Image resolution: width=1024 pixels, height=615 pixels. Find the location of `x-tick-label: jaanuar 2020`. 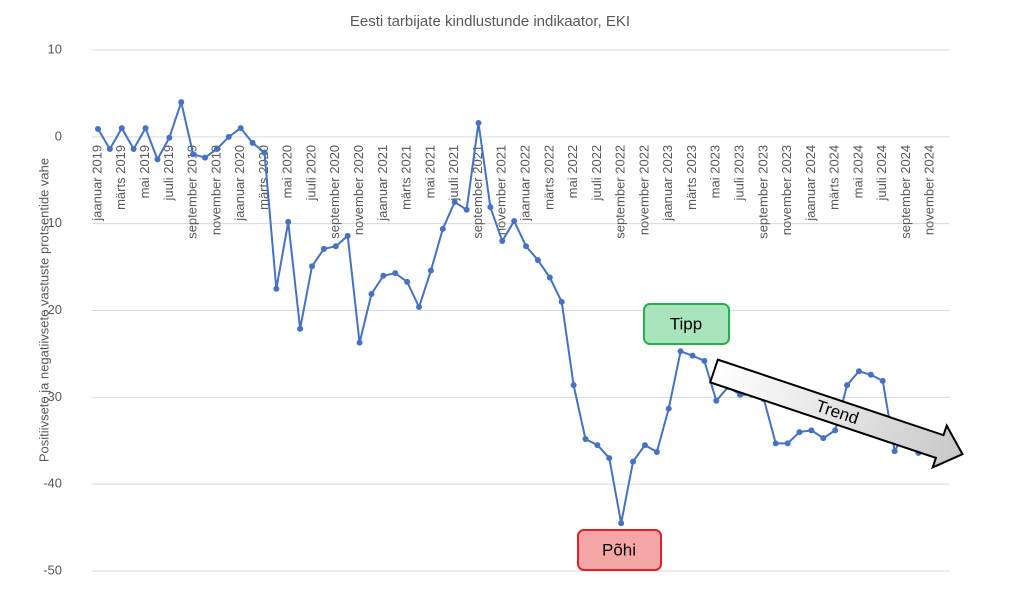

x-tick-label: jaanuar 2020 is located at coordinates (239, 183).